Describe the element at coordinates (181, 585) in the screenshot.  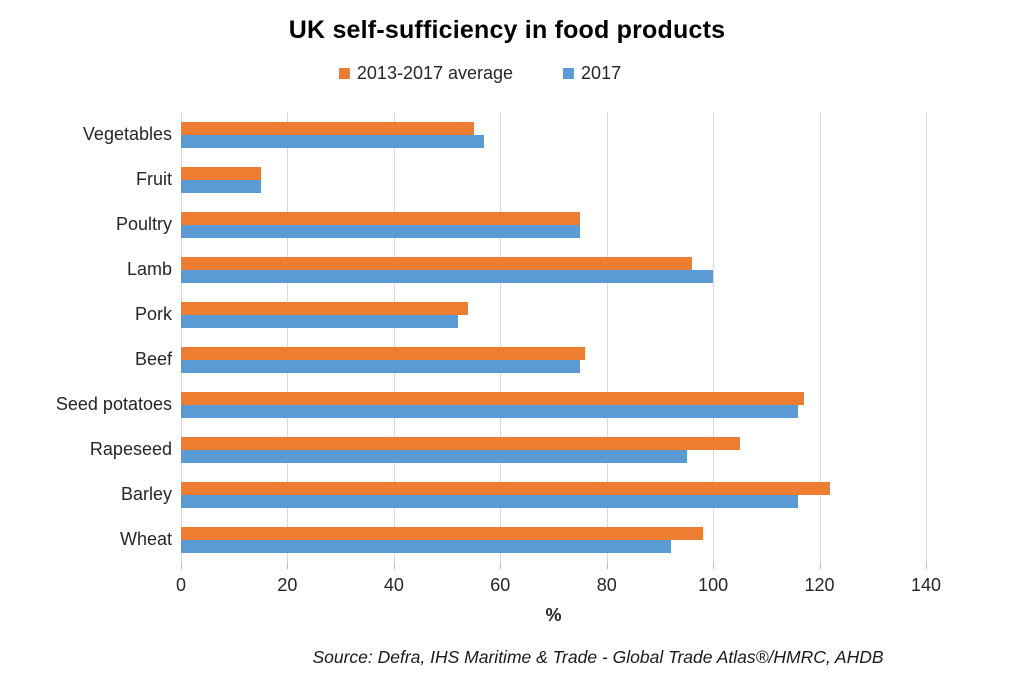
I see `axis-tick-label: 0` at that location.